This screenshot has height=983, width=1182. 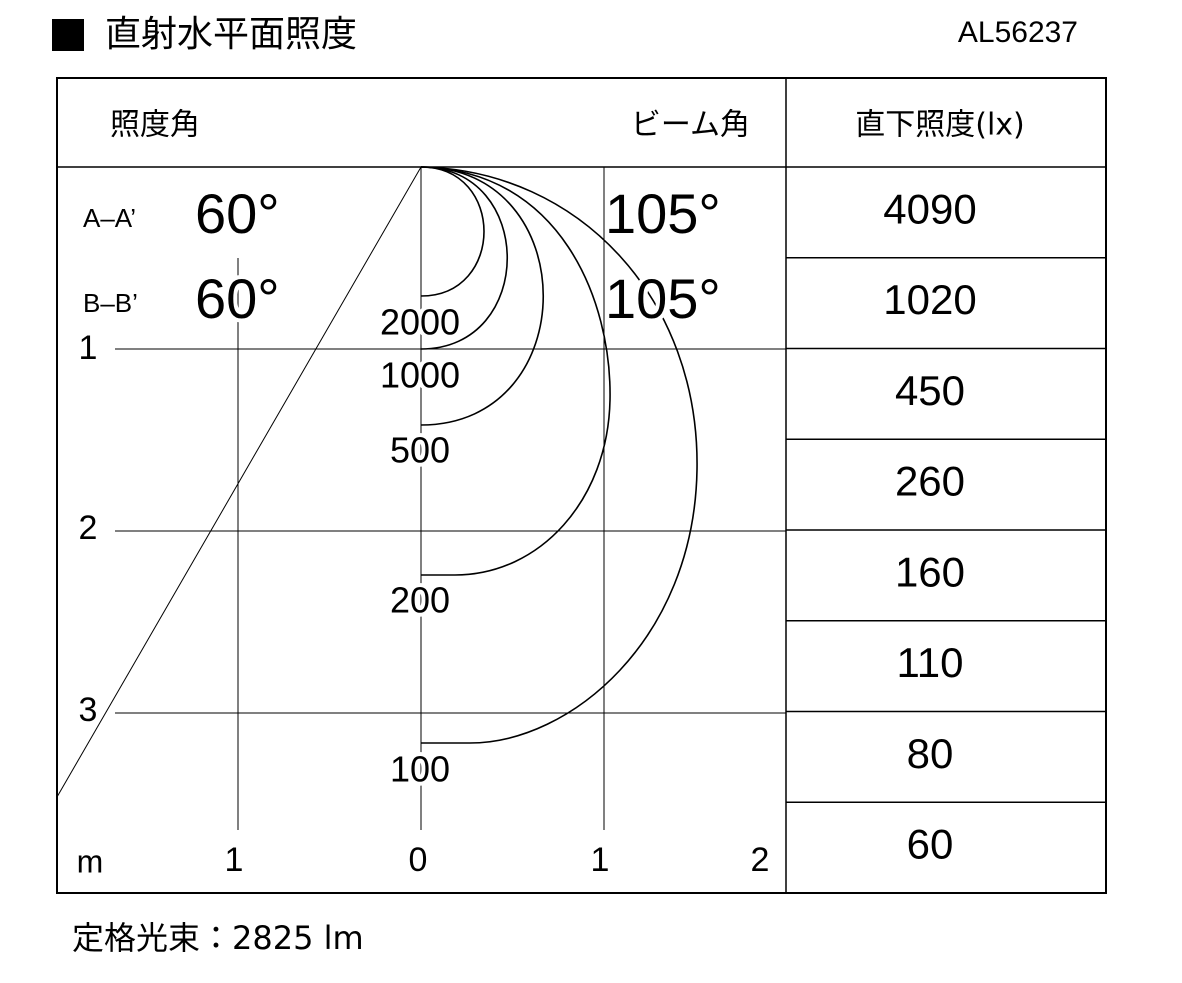 What do you see at coordinates (420, 769) in the screenshot?
I see `isolux-label: 100` at bounding box center [420, 769].